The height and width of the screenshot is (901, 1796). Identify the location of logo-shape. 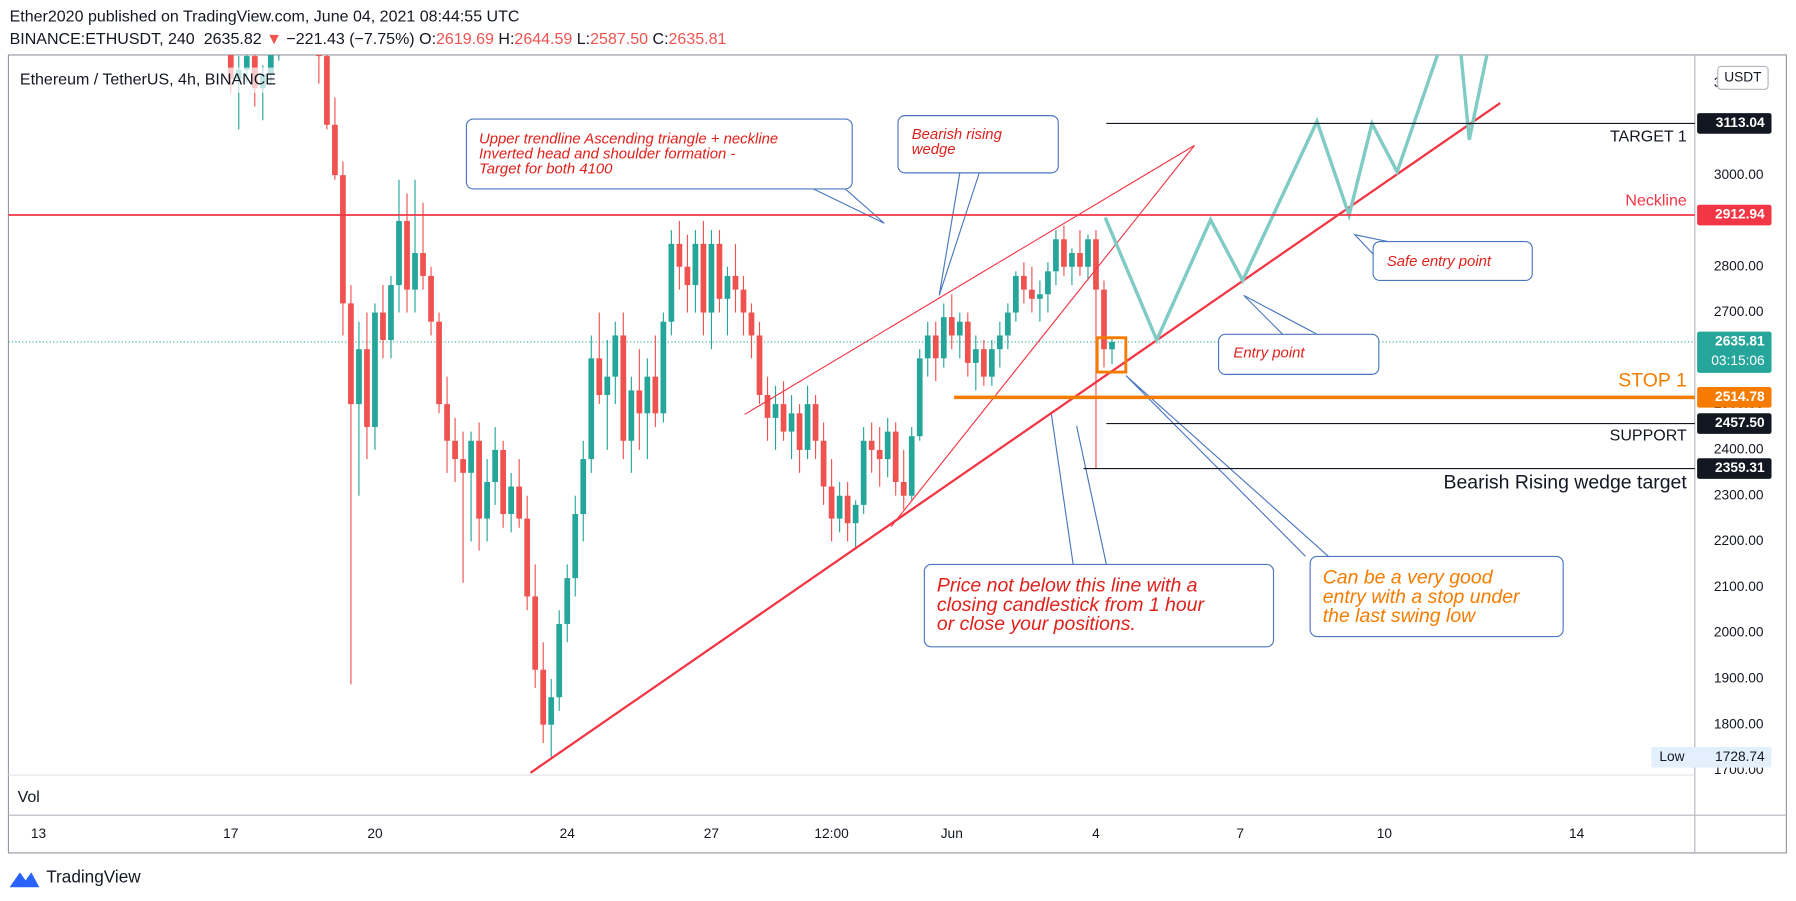
(24, 880).